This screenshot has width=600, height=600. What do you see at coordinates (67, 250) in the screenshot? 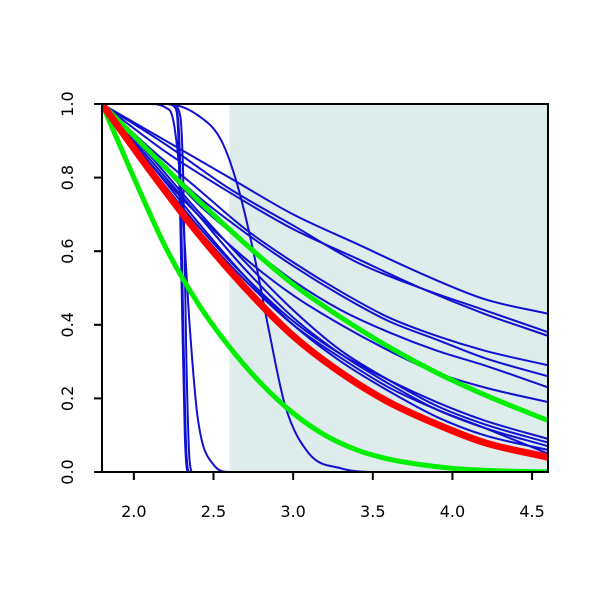
I see `y-tick-label: 0.6` at bounding box center [67, 250].